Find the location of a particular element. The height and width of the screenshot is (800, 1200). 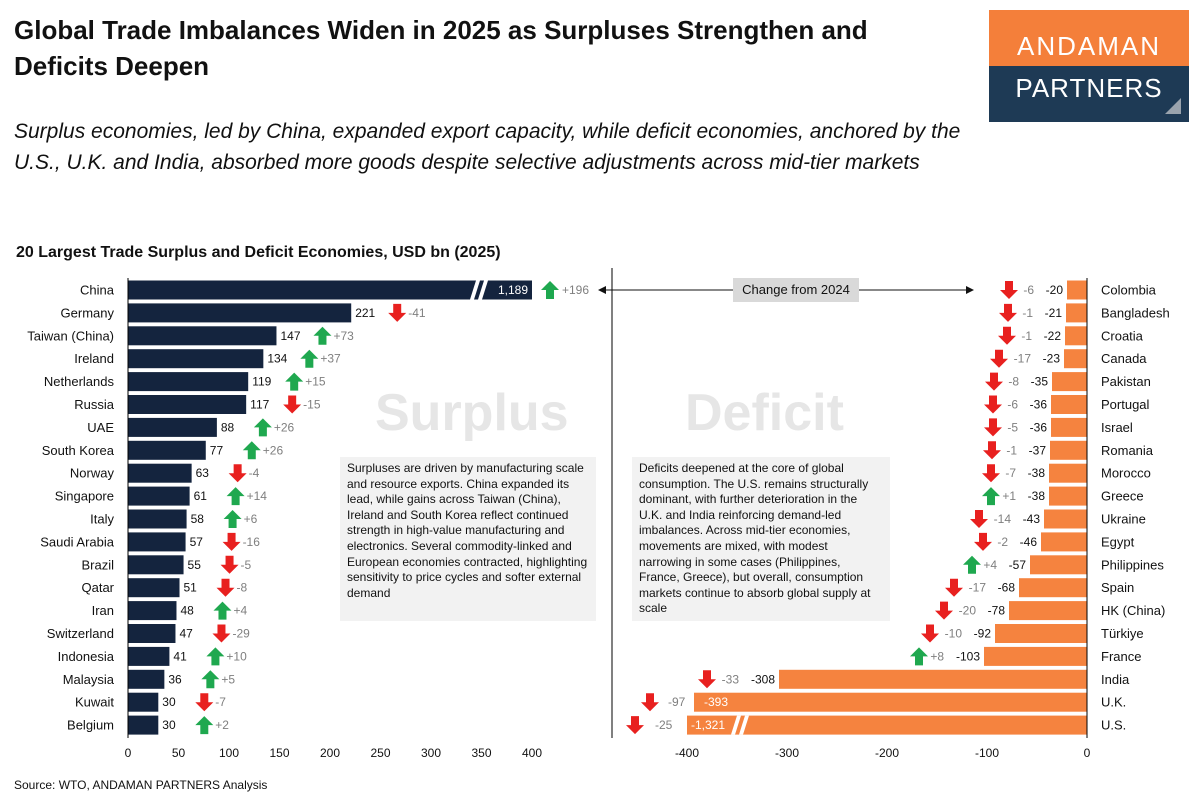

surplus-x-tick-label: 400 is located at coordinates (532, 753).